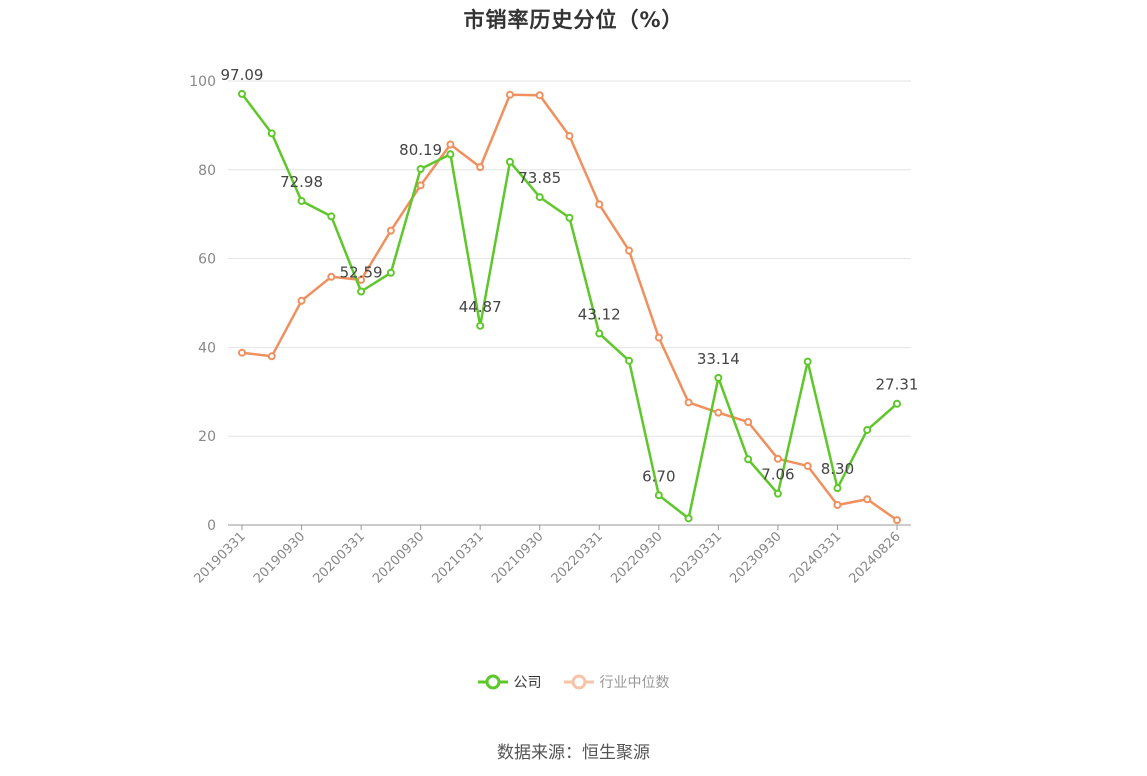 The width and height of the screenshot is (1147, 776). I want to click on chart-title: 市销率历史分位（%）, so click(573, 20).